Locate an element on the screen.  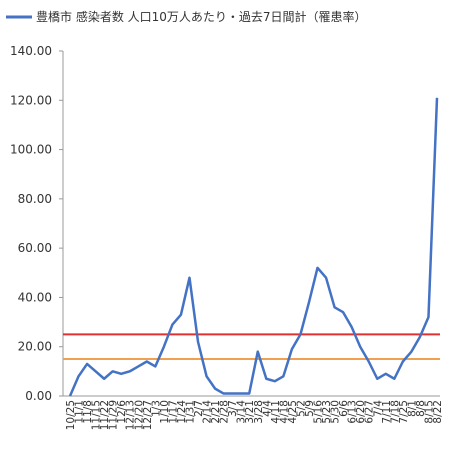
y-tick-label: 0.00 is located at coordinates (38, 396).